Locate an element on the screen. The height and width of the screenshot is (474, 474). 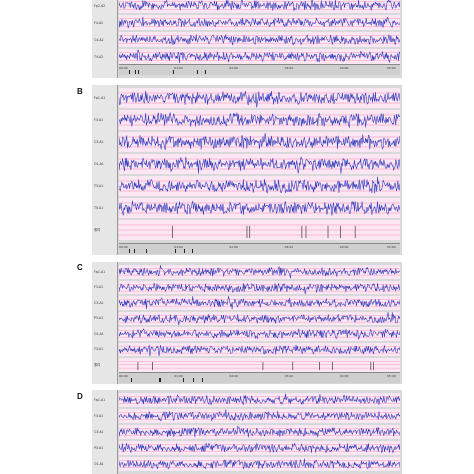
channel-label: F4-A2 is located at coordinates (99, 22).